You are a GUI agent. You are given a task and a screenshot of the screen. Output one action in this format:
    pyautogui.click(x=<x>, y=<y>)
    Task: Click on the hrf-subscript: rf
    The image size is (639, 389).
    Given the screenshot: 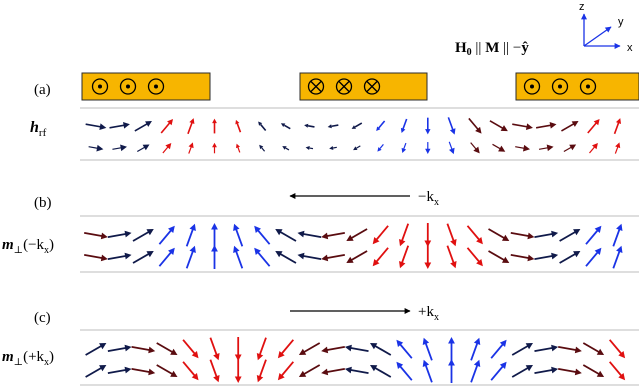 What is the action you would take?
    pyautogui.click(x=43, y=133)
    